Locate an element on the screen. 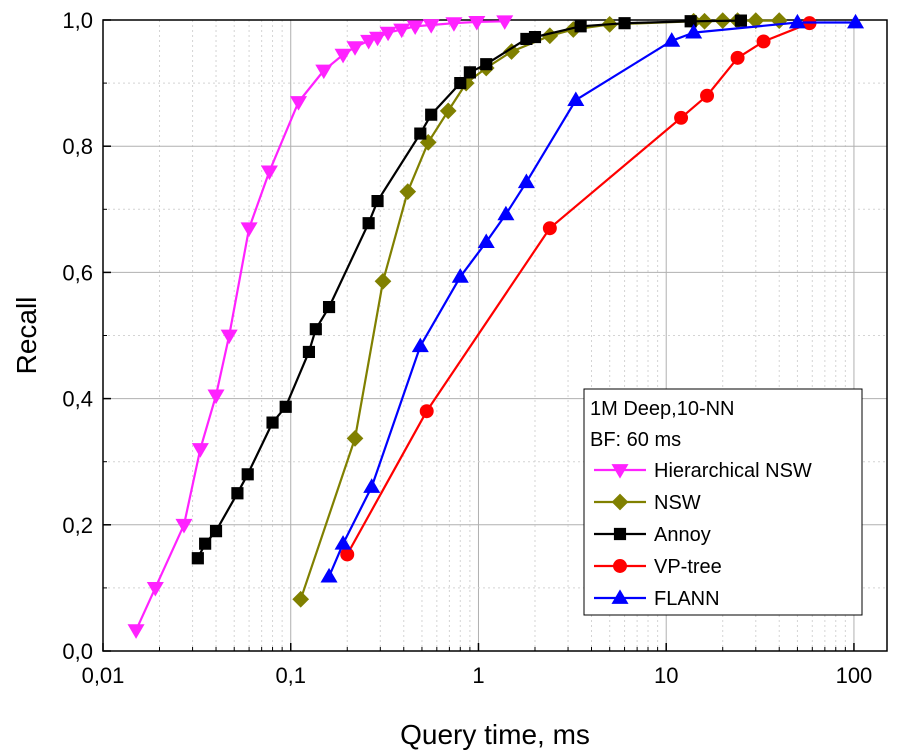 This screenshot has height=754, width=918. y-tick-label: 0,0 is located at coordinates (77, 651).